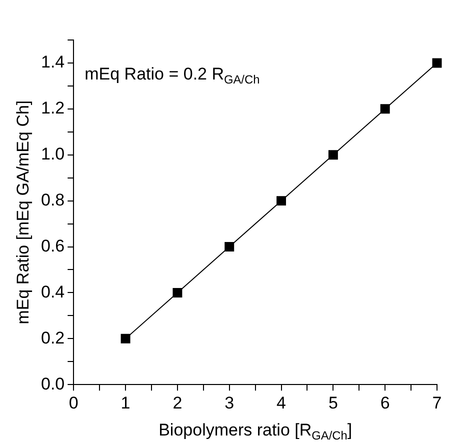  What do you see at coordinates (52, 62) in the screenshot?
I see `y-tick-label: 1.4` at bounding box center [52, 62].